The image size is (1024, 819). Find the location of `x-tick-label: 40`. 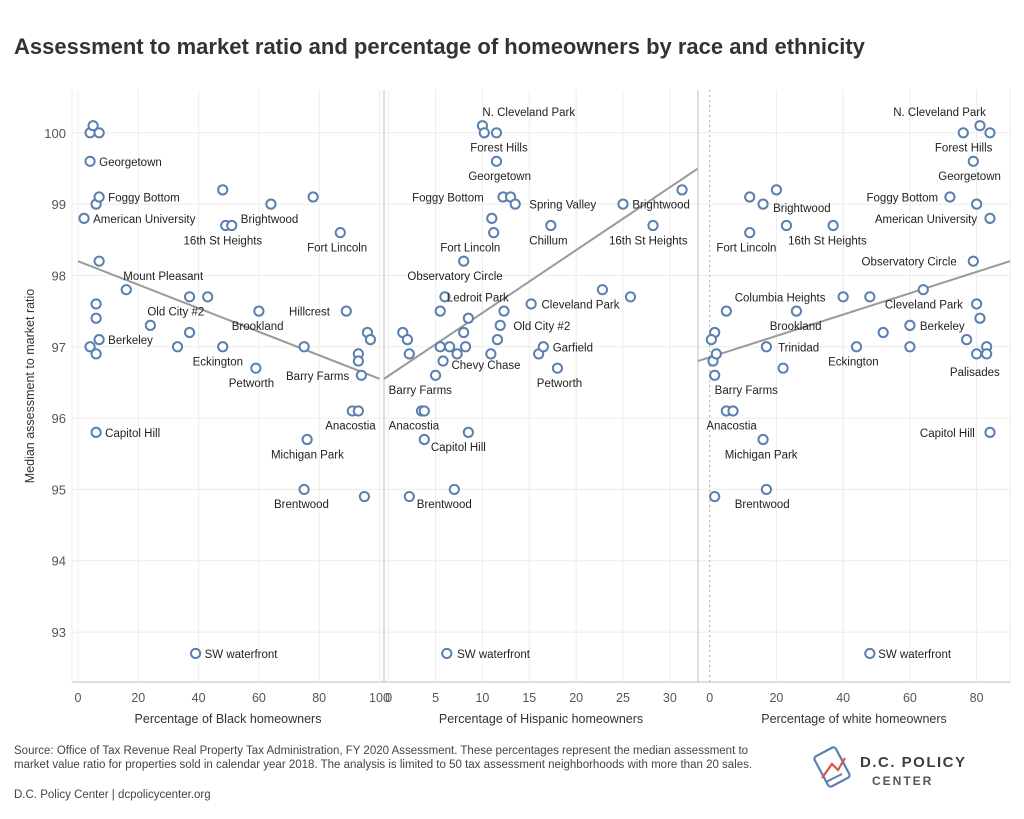

x-tick-label: 40 is located at coordinates (199, 698).